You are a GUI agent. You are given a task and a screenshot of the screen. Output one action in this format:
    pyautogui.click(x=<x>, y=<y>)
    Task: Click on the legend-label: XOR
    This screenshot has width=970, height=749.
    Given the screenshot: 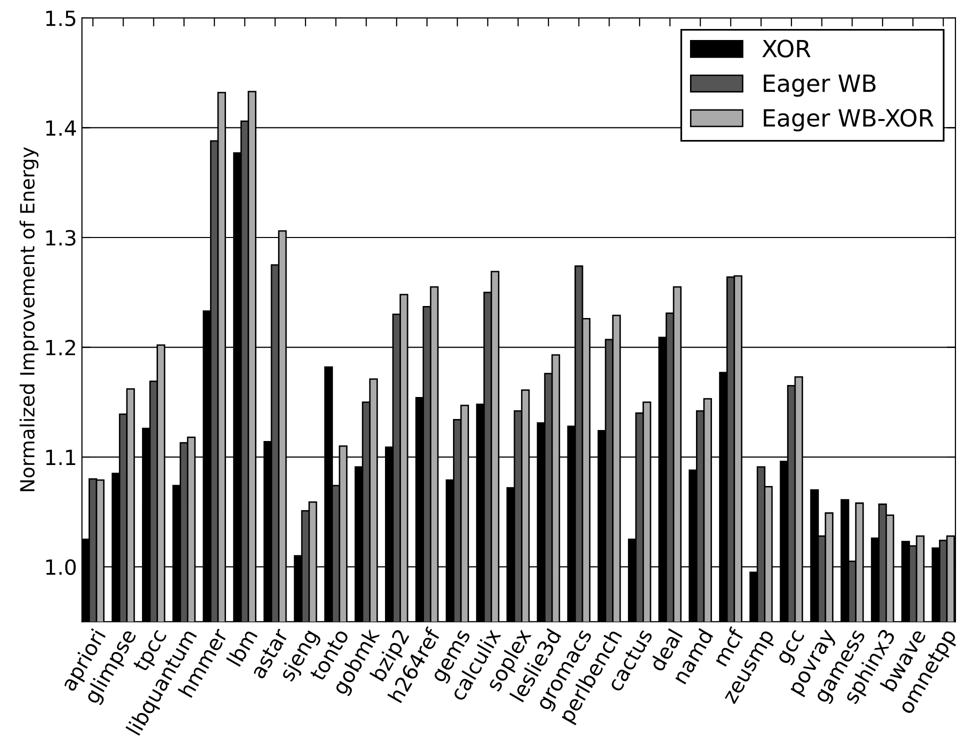 What is the action you would take?
    pyautogui.click(x=786, y=49)
    